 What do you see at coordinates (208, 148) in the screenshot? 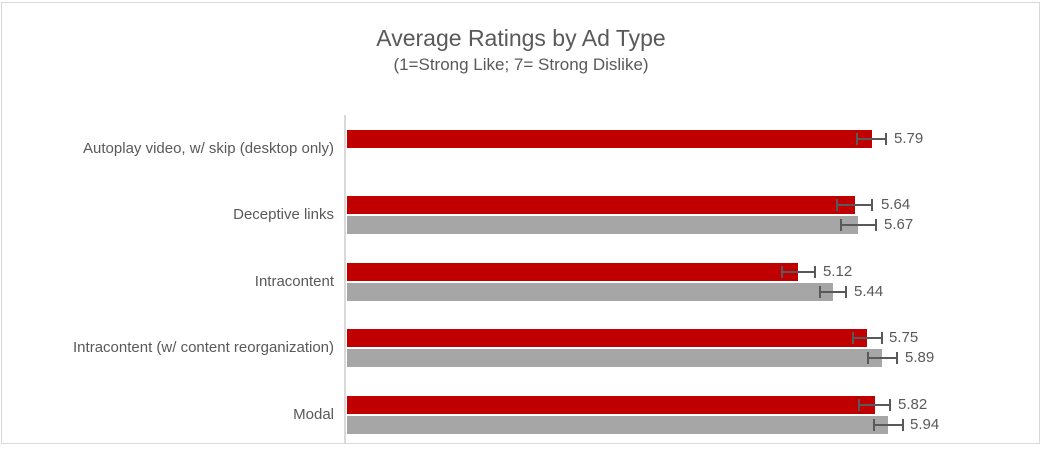
I see `category-label: Autoplay video, w/ skip (desktop only)` at bounding box center [208, 148].